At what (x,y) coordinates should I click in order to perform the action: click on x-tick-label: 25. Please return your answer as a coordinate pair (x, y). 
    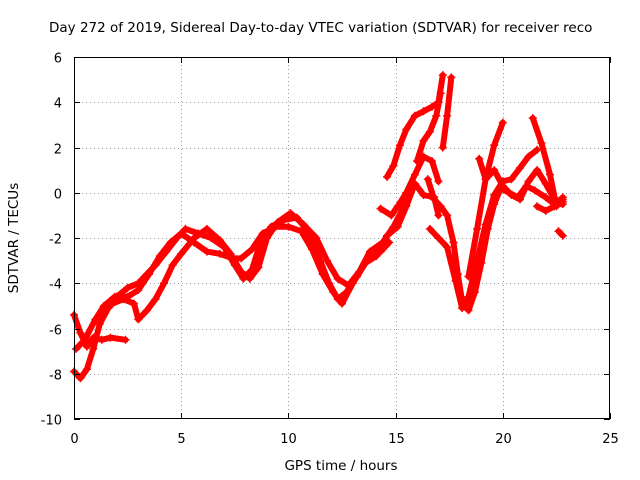
    Looking at the image, I should click on (610, 439).